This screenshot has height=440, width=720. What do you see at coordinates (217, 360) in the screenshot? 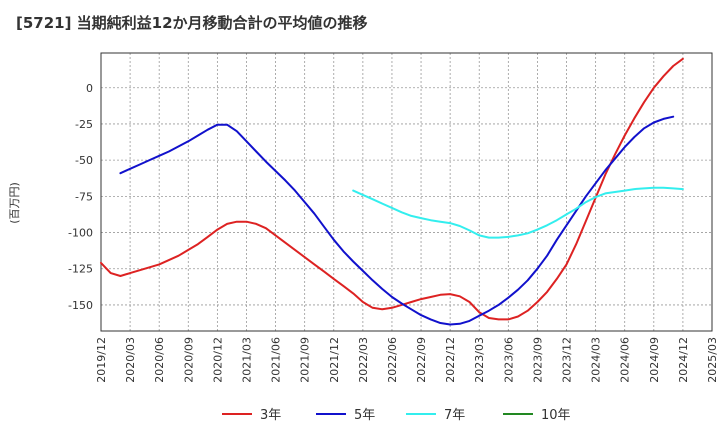
I see `x-tick-label: 2020/12` at bounding box center [217, 360].